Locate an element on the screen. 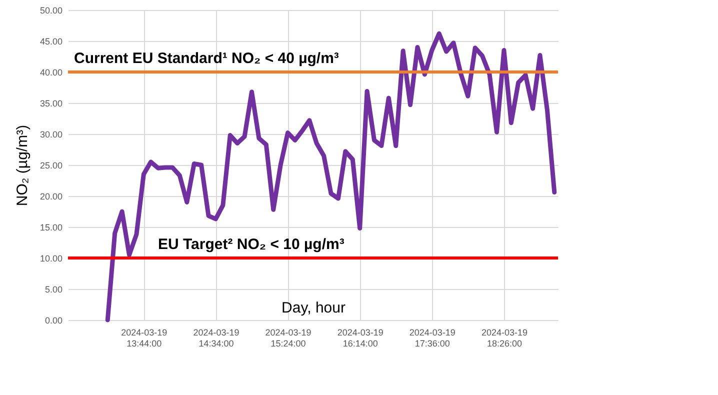 This screenshot has width=718, height=395. y-tick-label: 45.00 is located at coordinates (51, 41).